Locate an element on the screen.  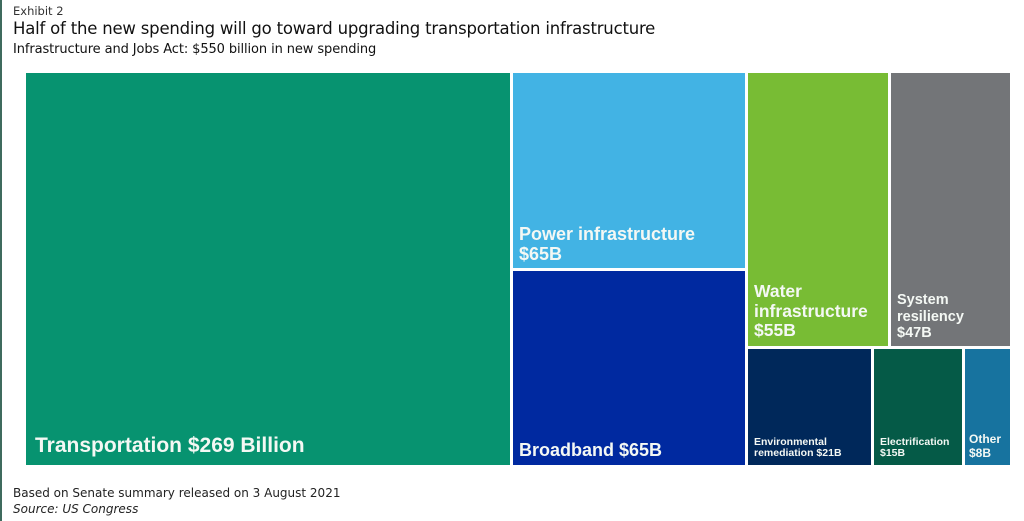
source-note: Source: US Congress is located at coordinates (76, 509).